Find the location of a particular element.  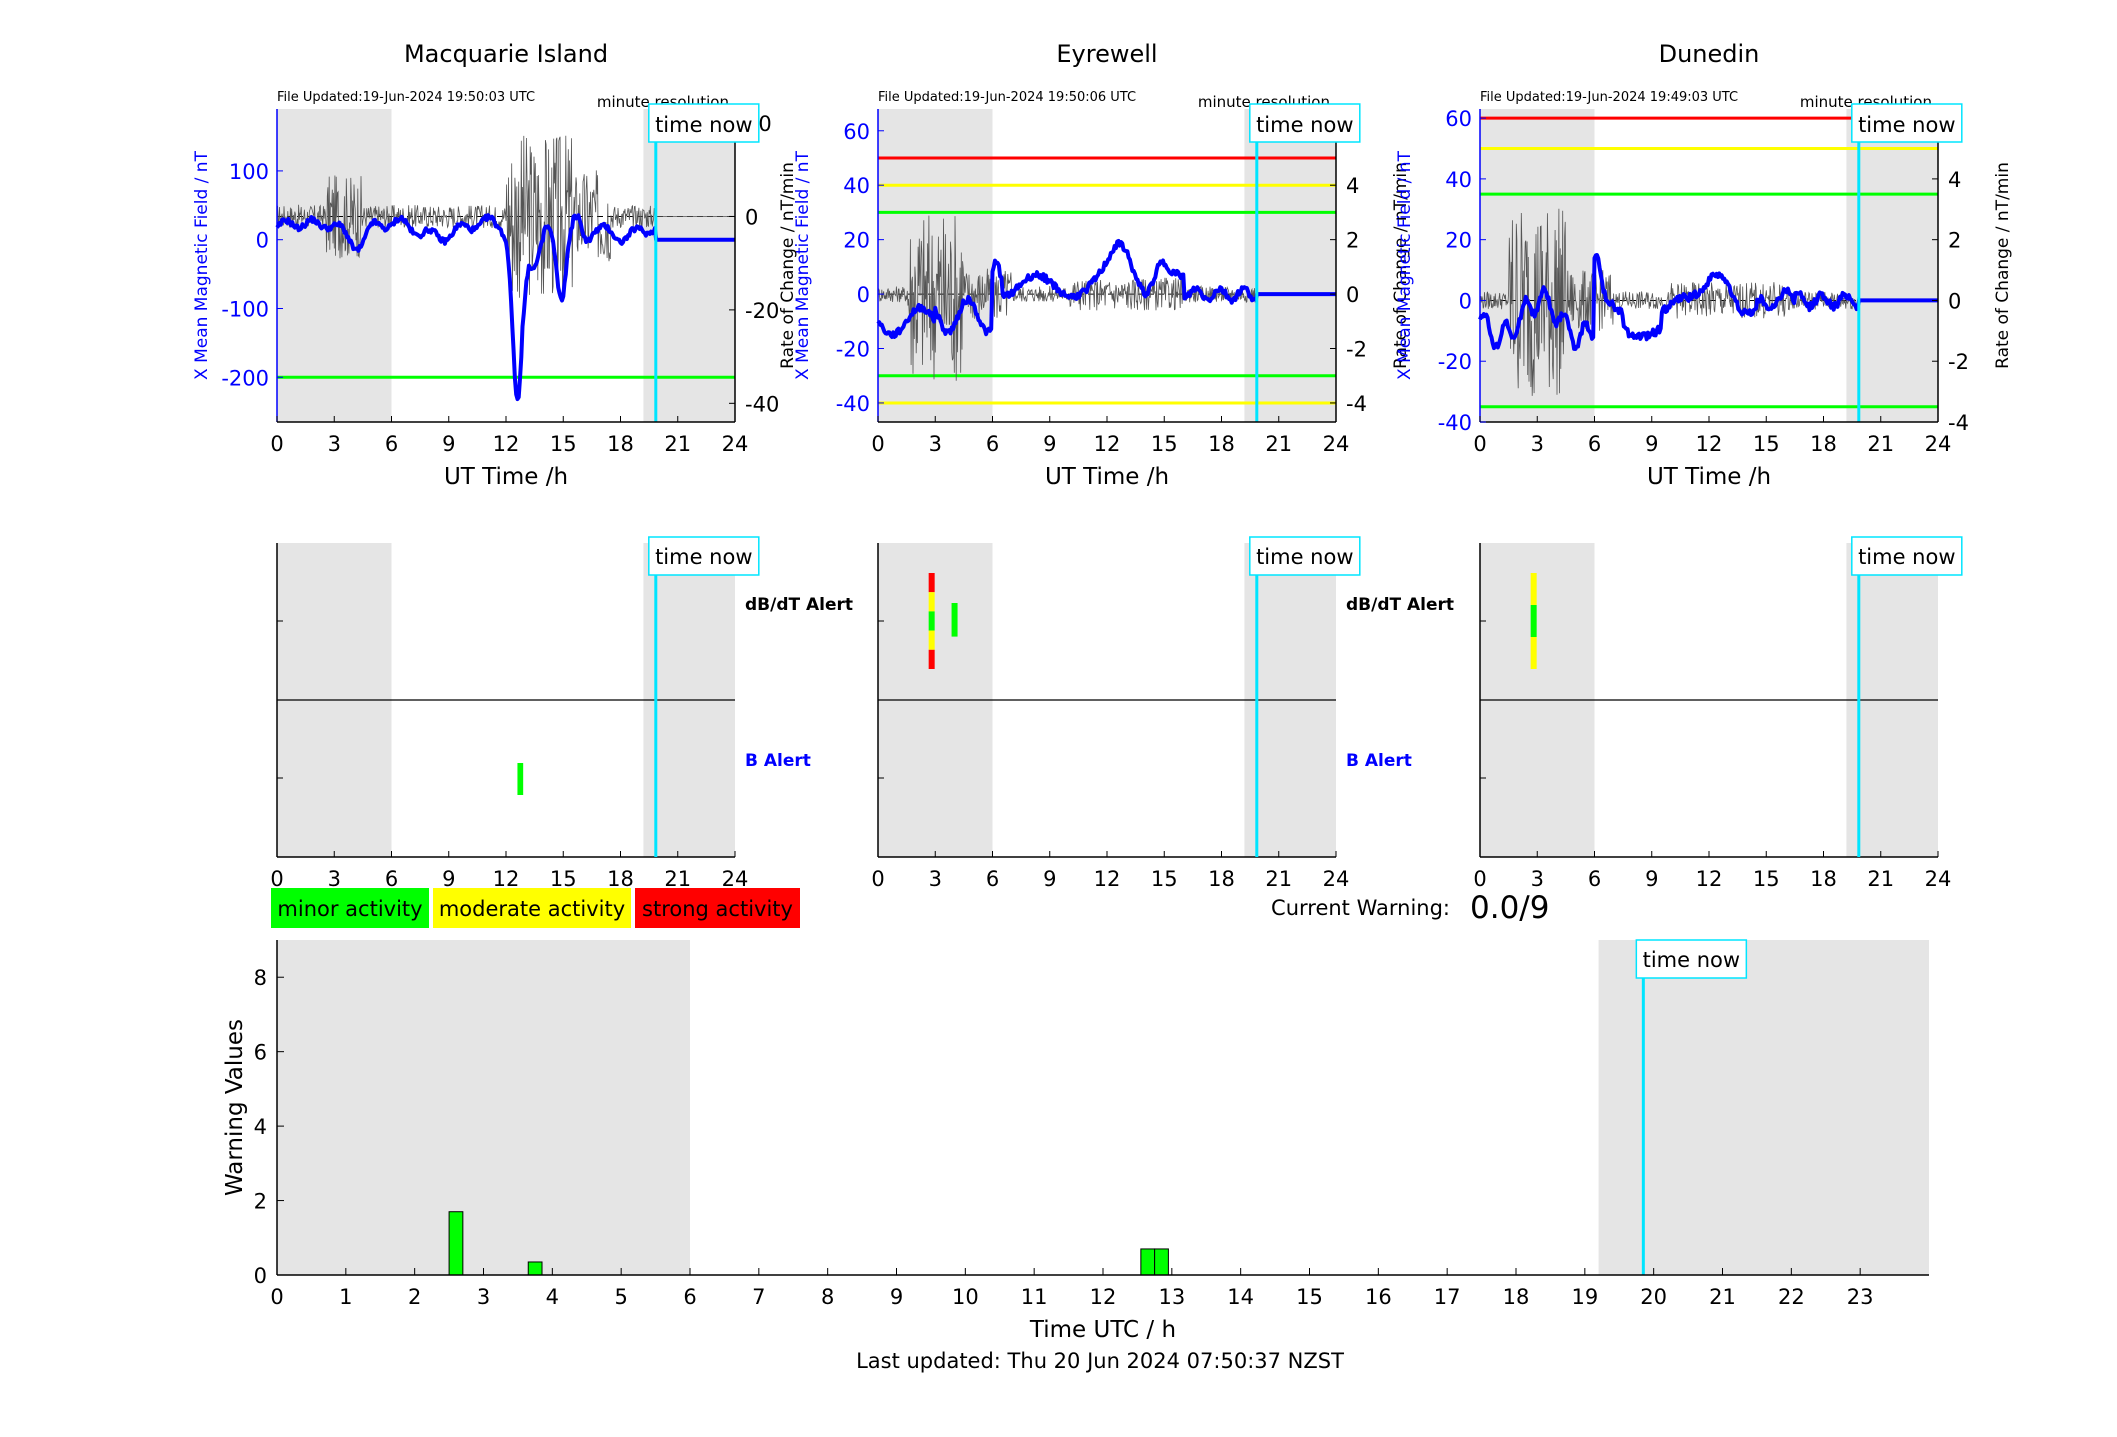

y-tick-label: 4 is located at coordinates (260, 1127).